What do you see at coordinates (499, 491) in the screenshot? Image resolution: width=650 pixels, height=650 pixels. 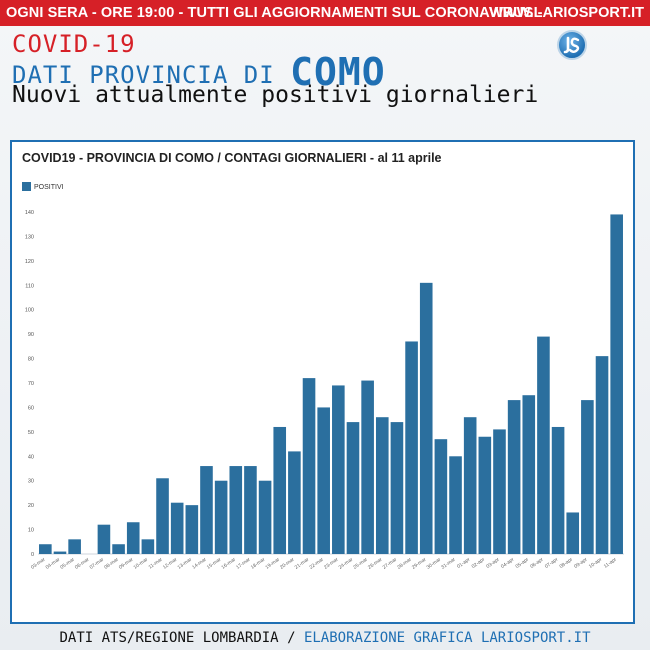 I see `bar-03-apr` at bounding box center [499, 491].